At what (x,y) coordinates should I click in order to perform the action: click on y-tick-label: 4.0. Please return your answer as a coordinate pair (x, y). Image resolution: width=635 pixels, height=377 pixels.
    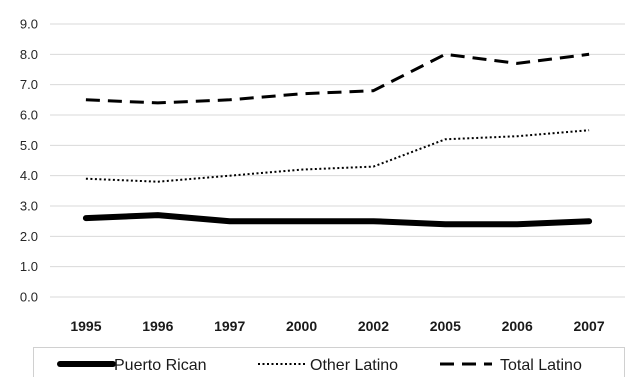
    Looking at the image, I should click on (29, 175).